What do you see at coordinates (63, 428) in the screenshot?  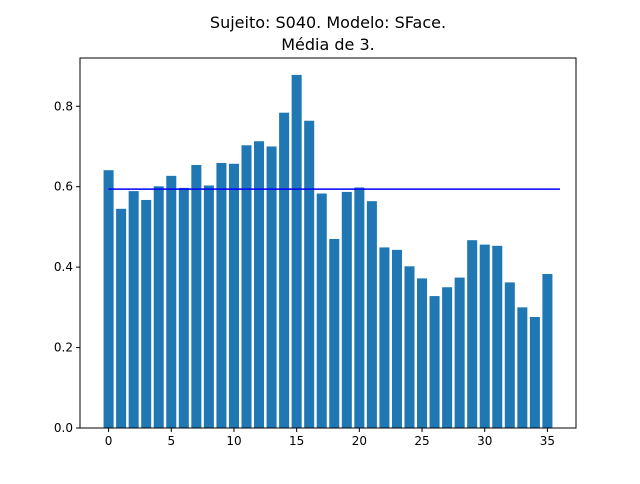 I see `y-tick-label-0: 0.0` at bounding box center [63, 428].